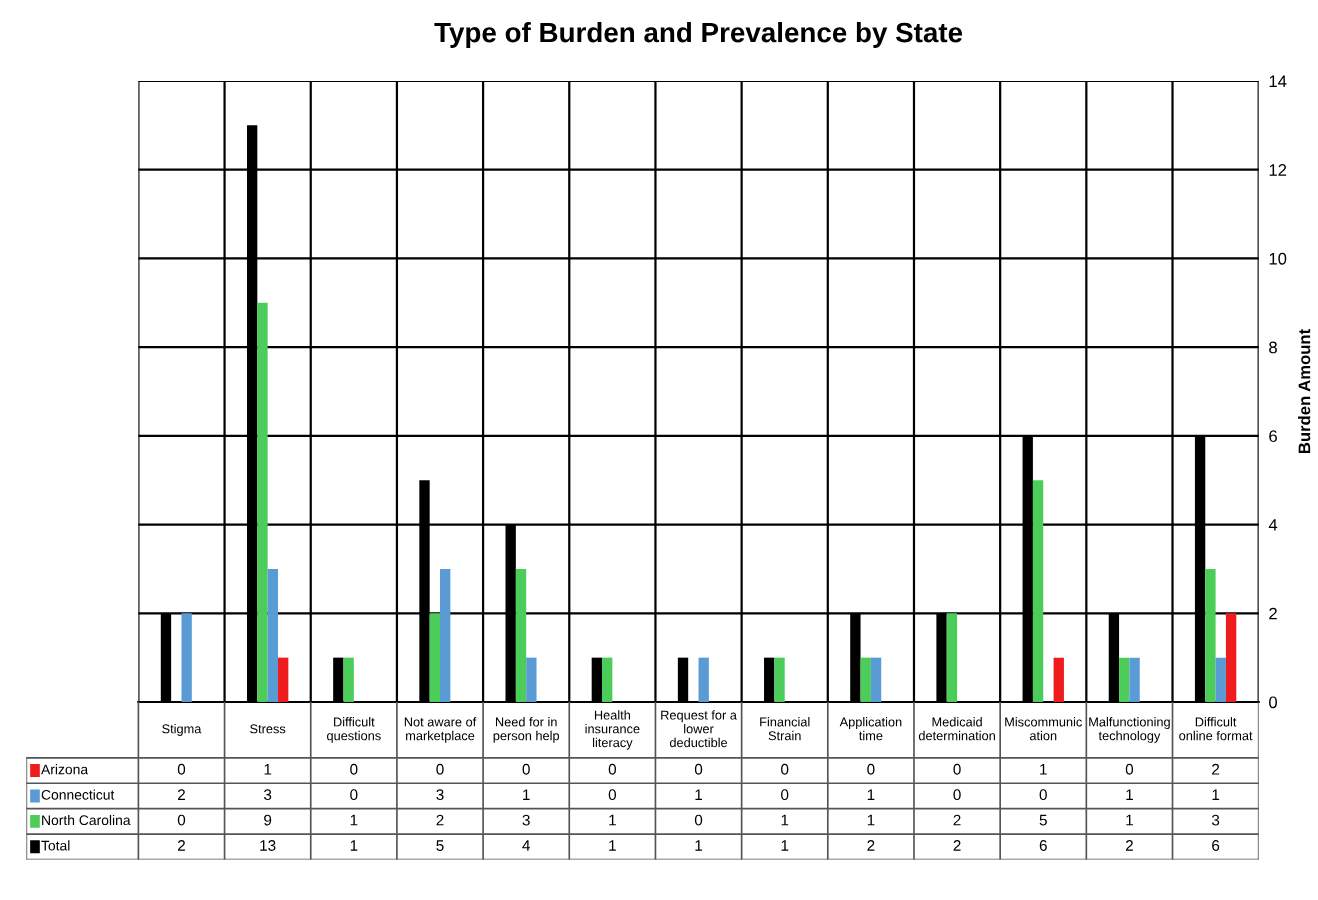 The width and height of the screenshot is (1318, 900). What do you see at coordinates (1273, 347) in the screenshot?
I see `y-tick-label: 8` at bounding box center [1273, 347].